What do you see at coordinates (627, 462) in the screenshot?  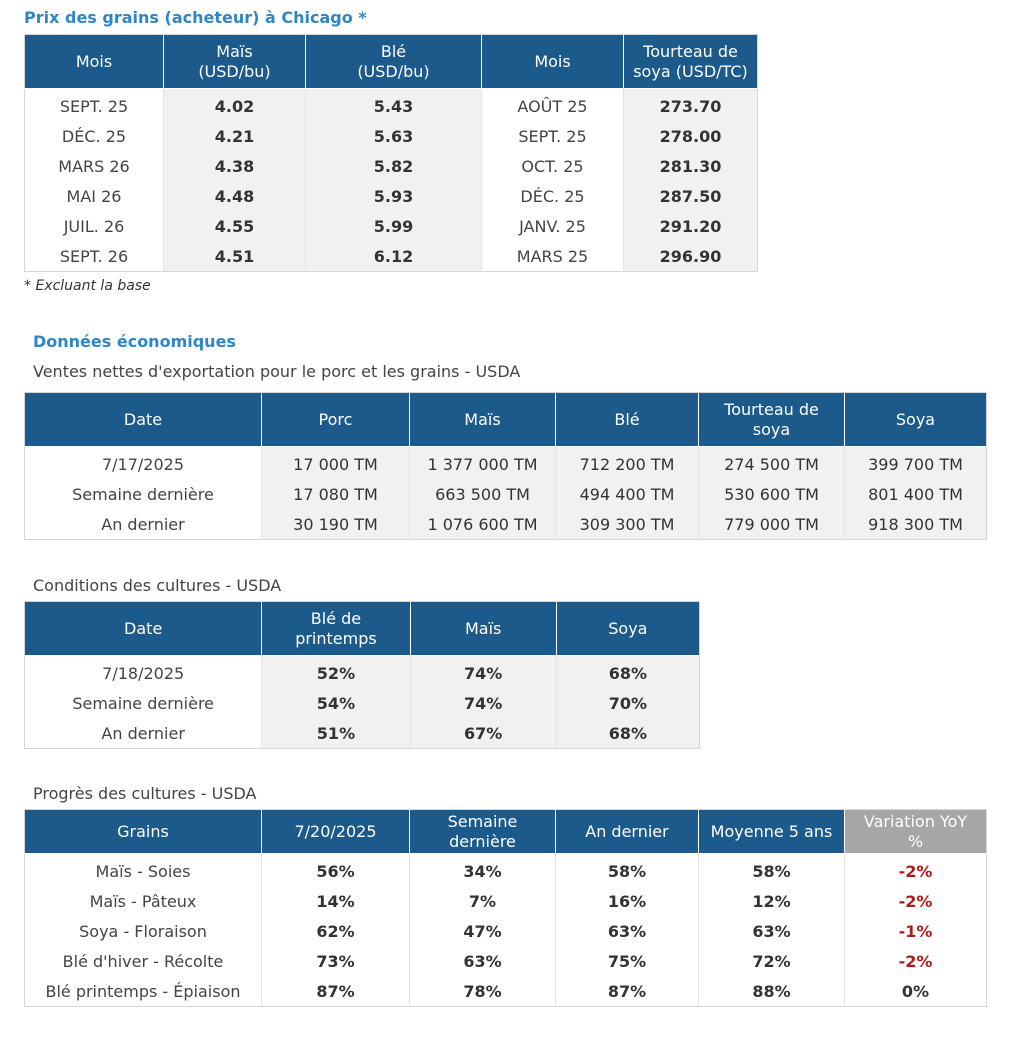 I see `table-cell: 712 200 TM` at bounding box center [627, 462].